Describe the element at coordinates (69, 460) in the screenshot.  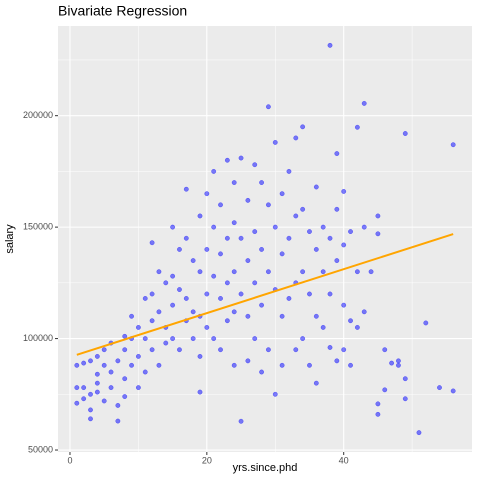
I see `x-tick-label: 0` at that location.